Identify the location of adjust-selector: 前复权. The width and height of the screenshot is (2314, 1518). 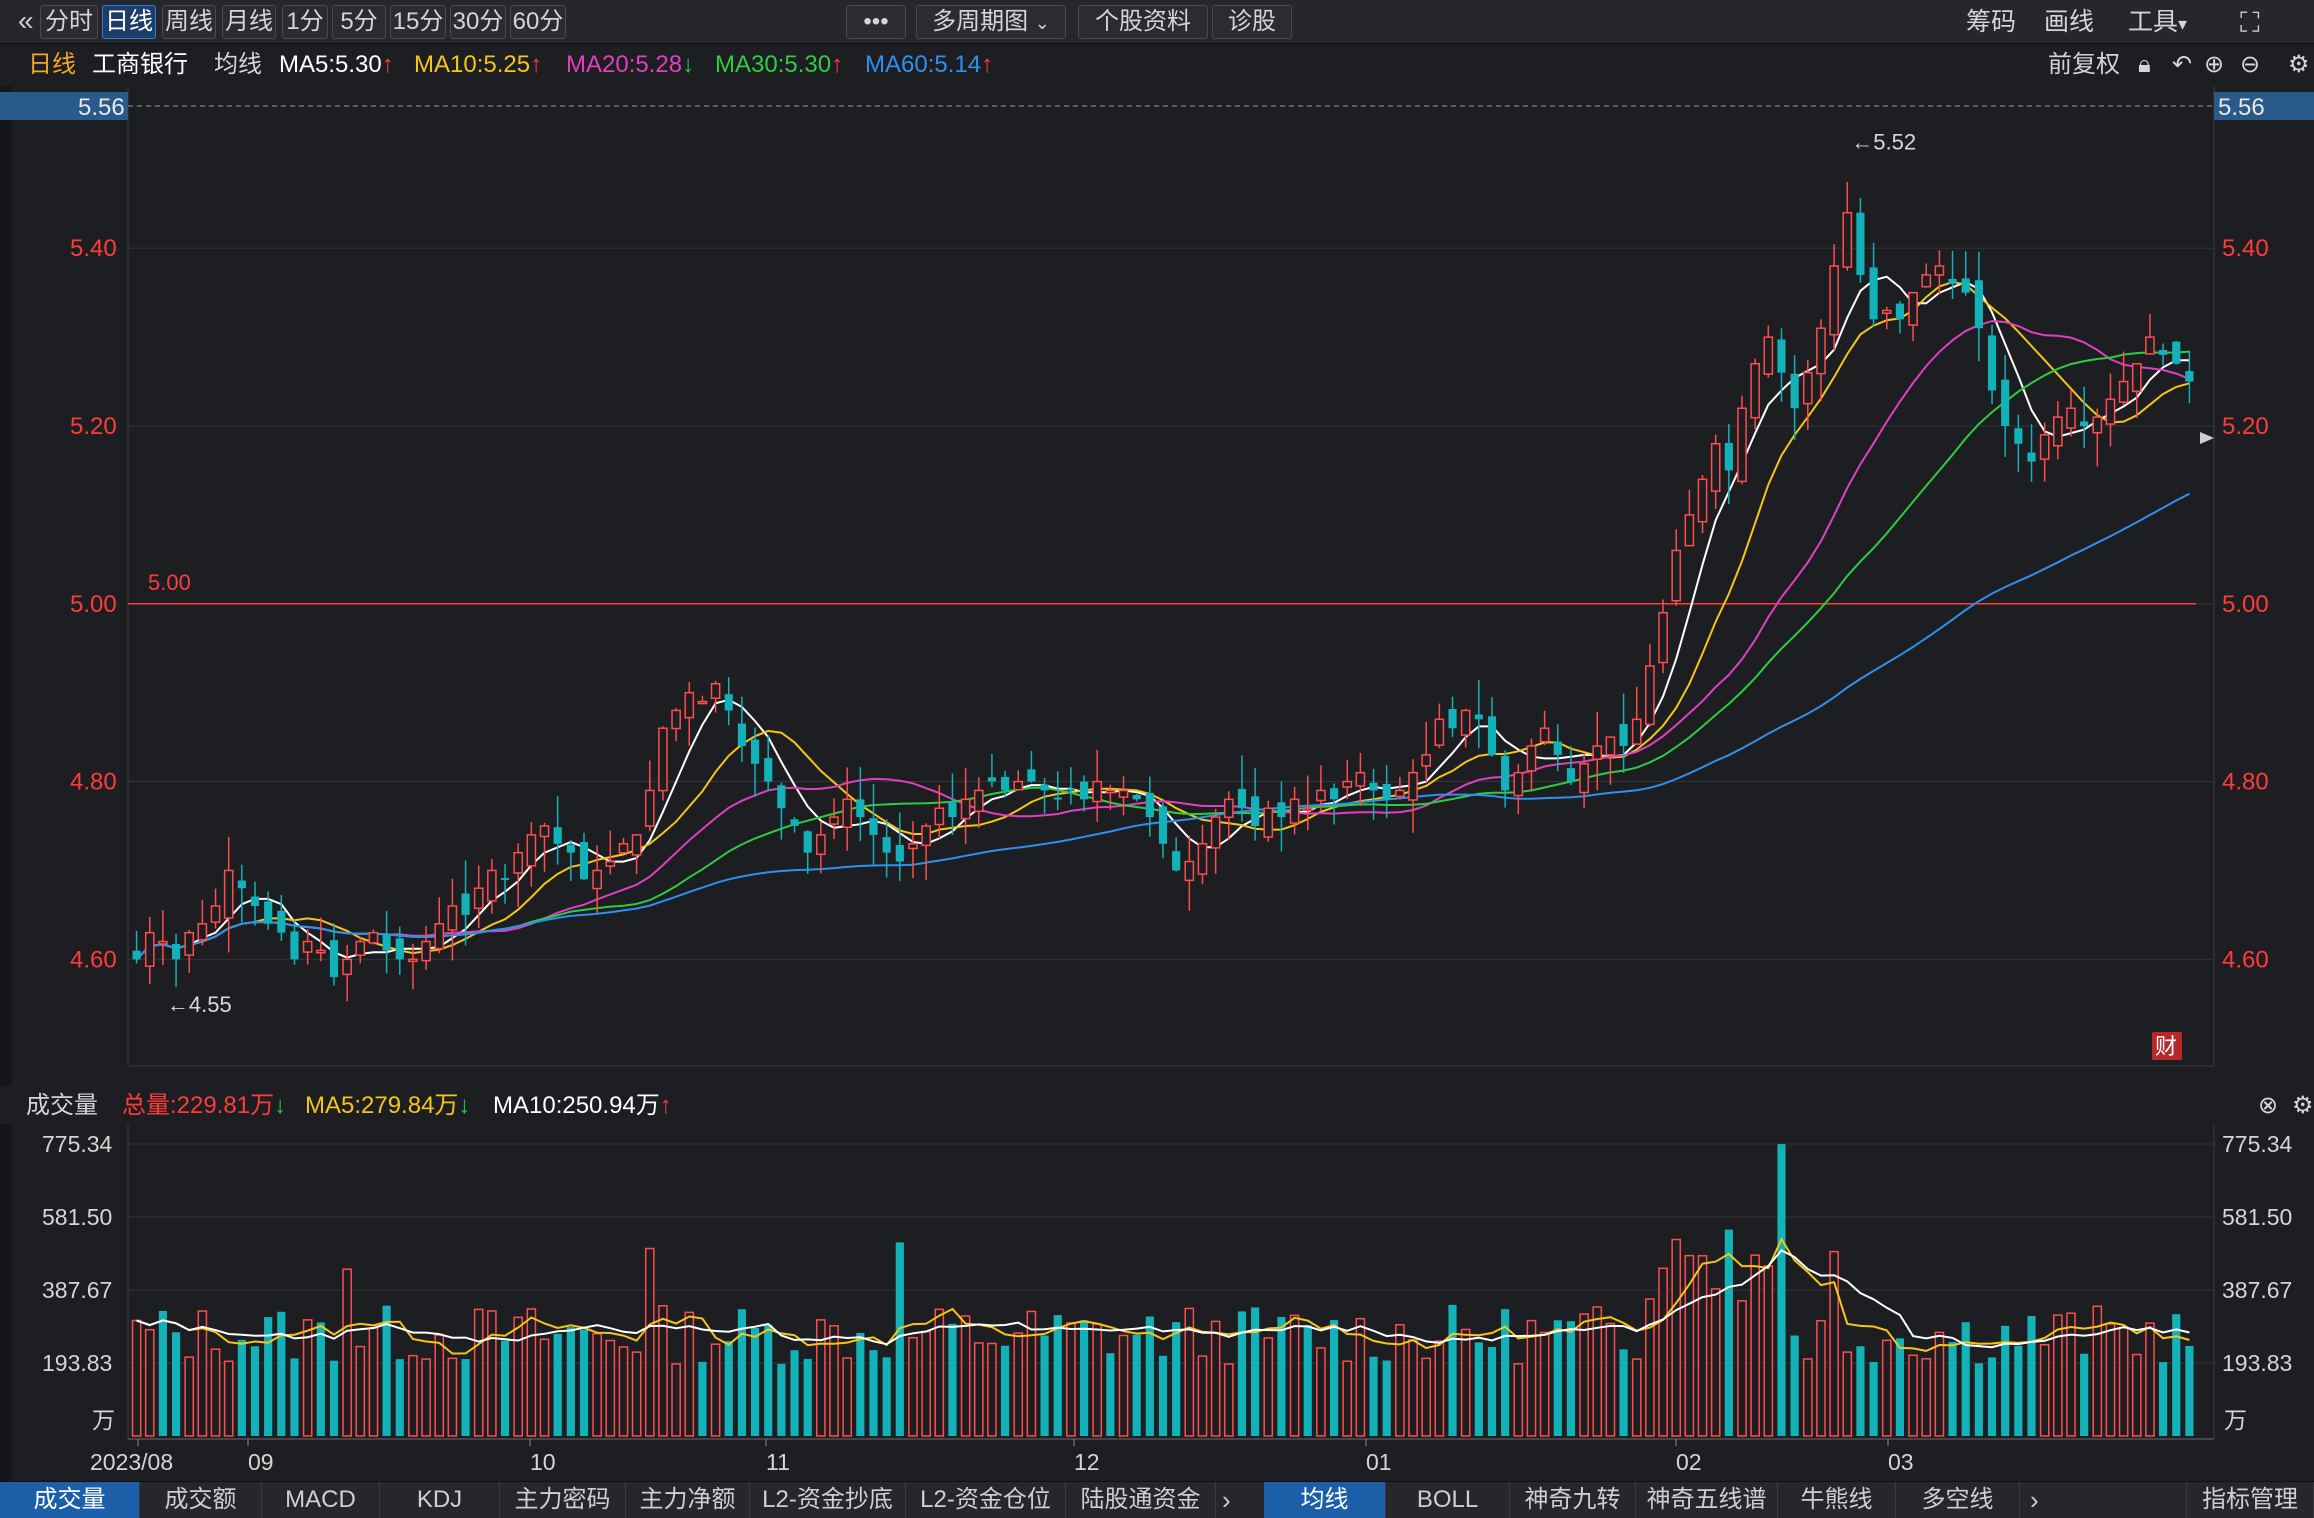
(2084, 64).